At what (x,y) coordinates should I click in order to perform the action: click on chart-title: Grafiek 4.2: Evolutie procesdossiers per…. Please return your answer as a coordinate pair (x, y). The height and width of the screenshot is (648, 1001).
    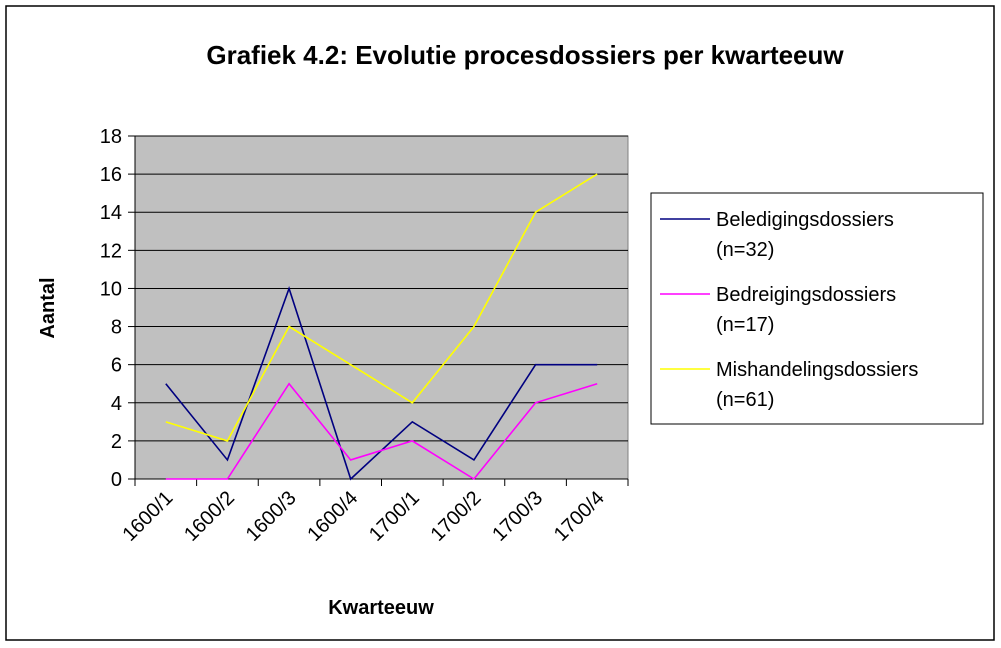
    Looking at the image, I should click on (525, 55).